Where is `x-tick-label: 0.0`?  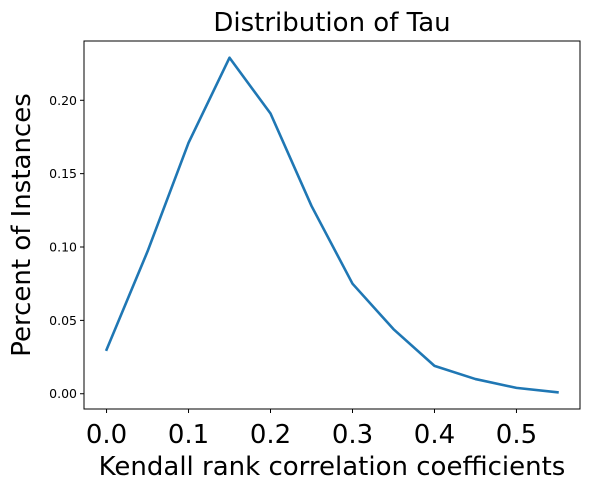 x-tick-label: 0.0 is located at coordinates (106, 435).